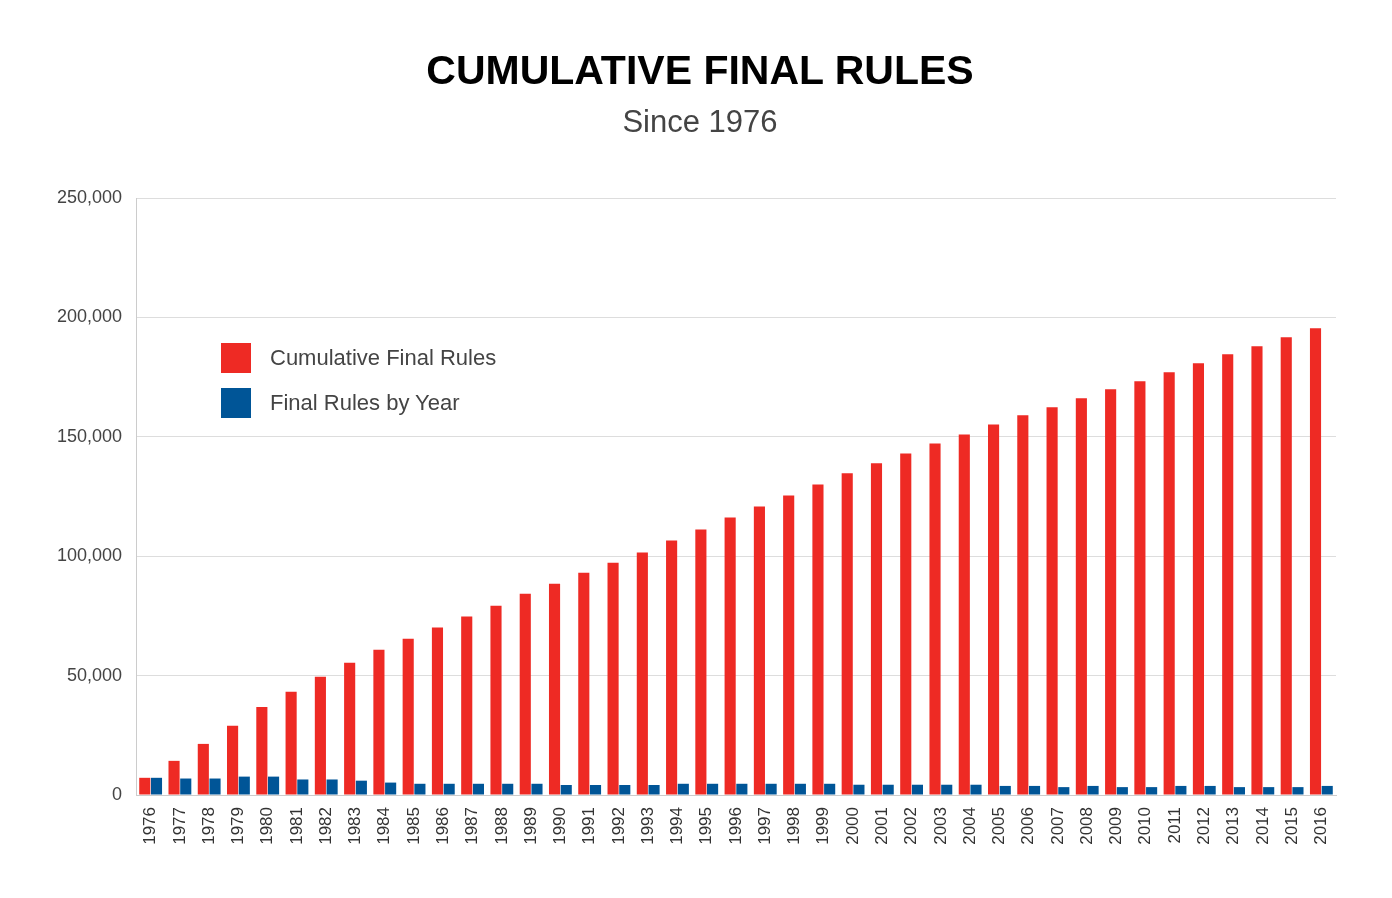 The width and height of the screenshot is (1392, 898). Describe the element at coordinates (89, 555) in the screenshot. I see `y-tick-label: 100,000` at that location.